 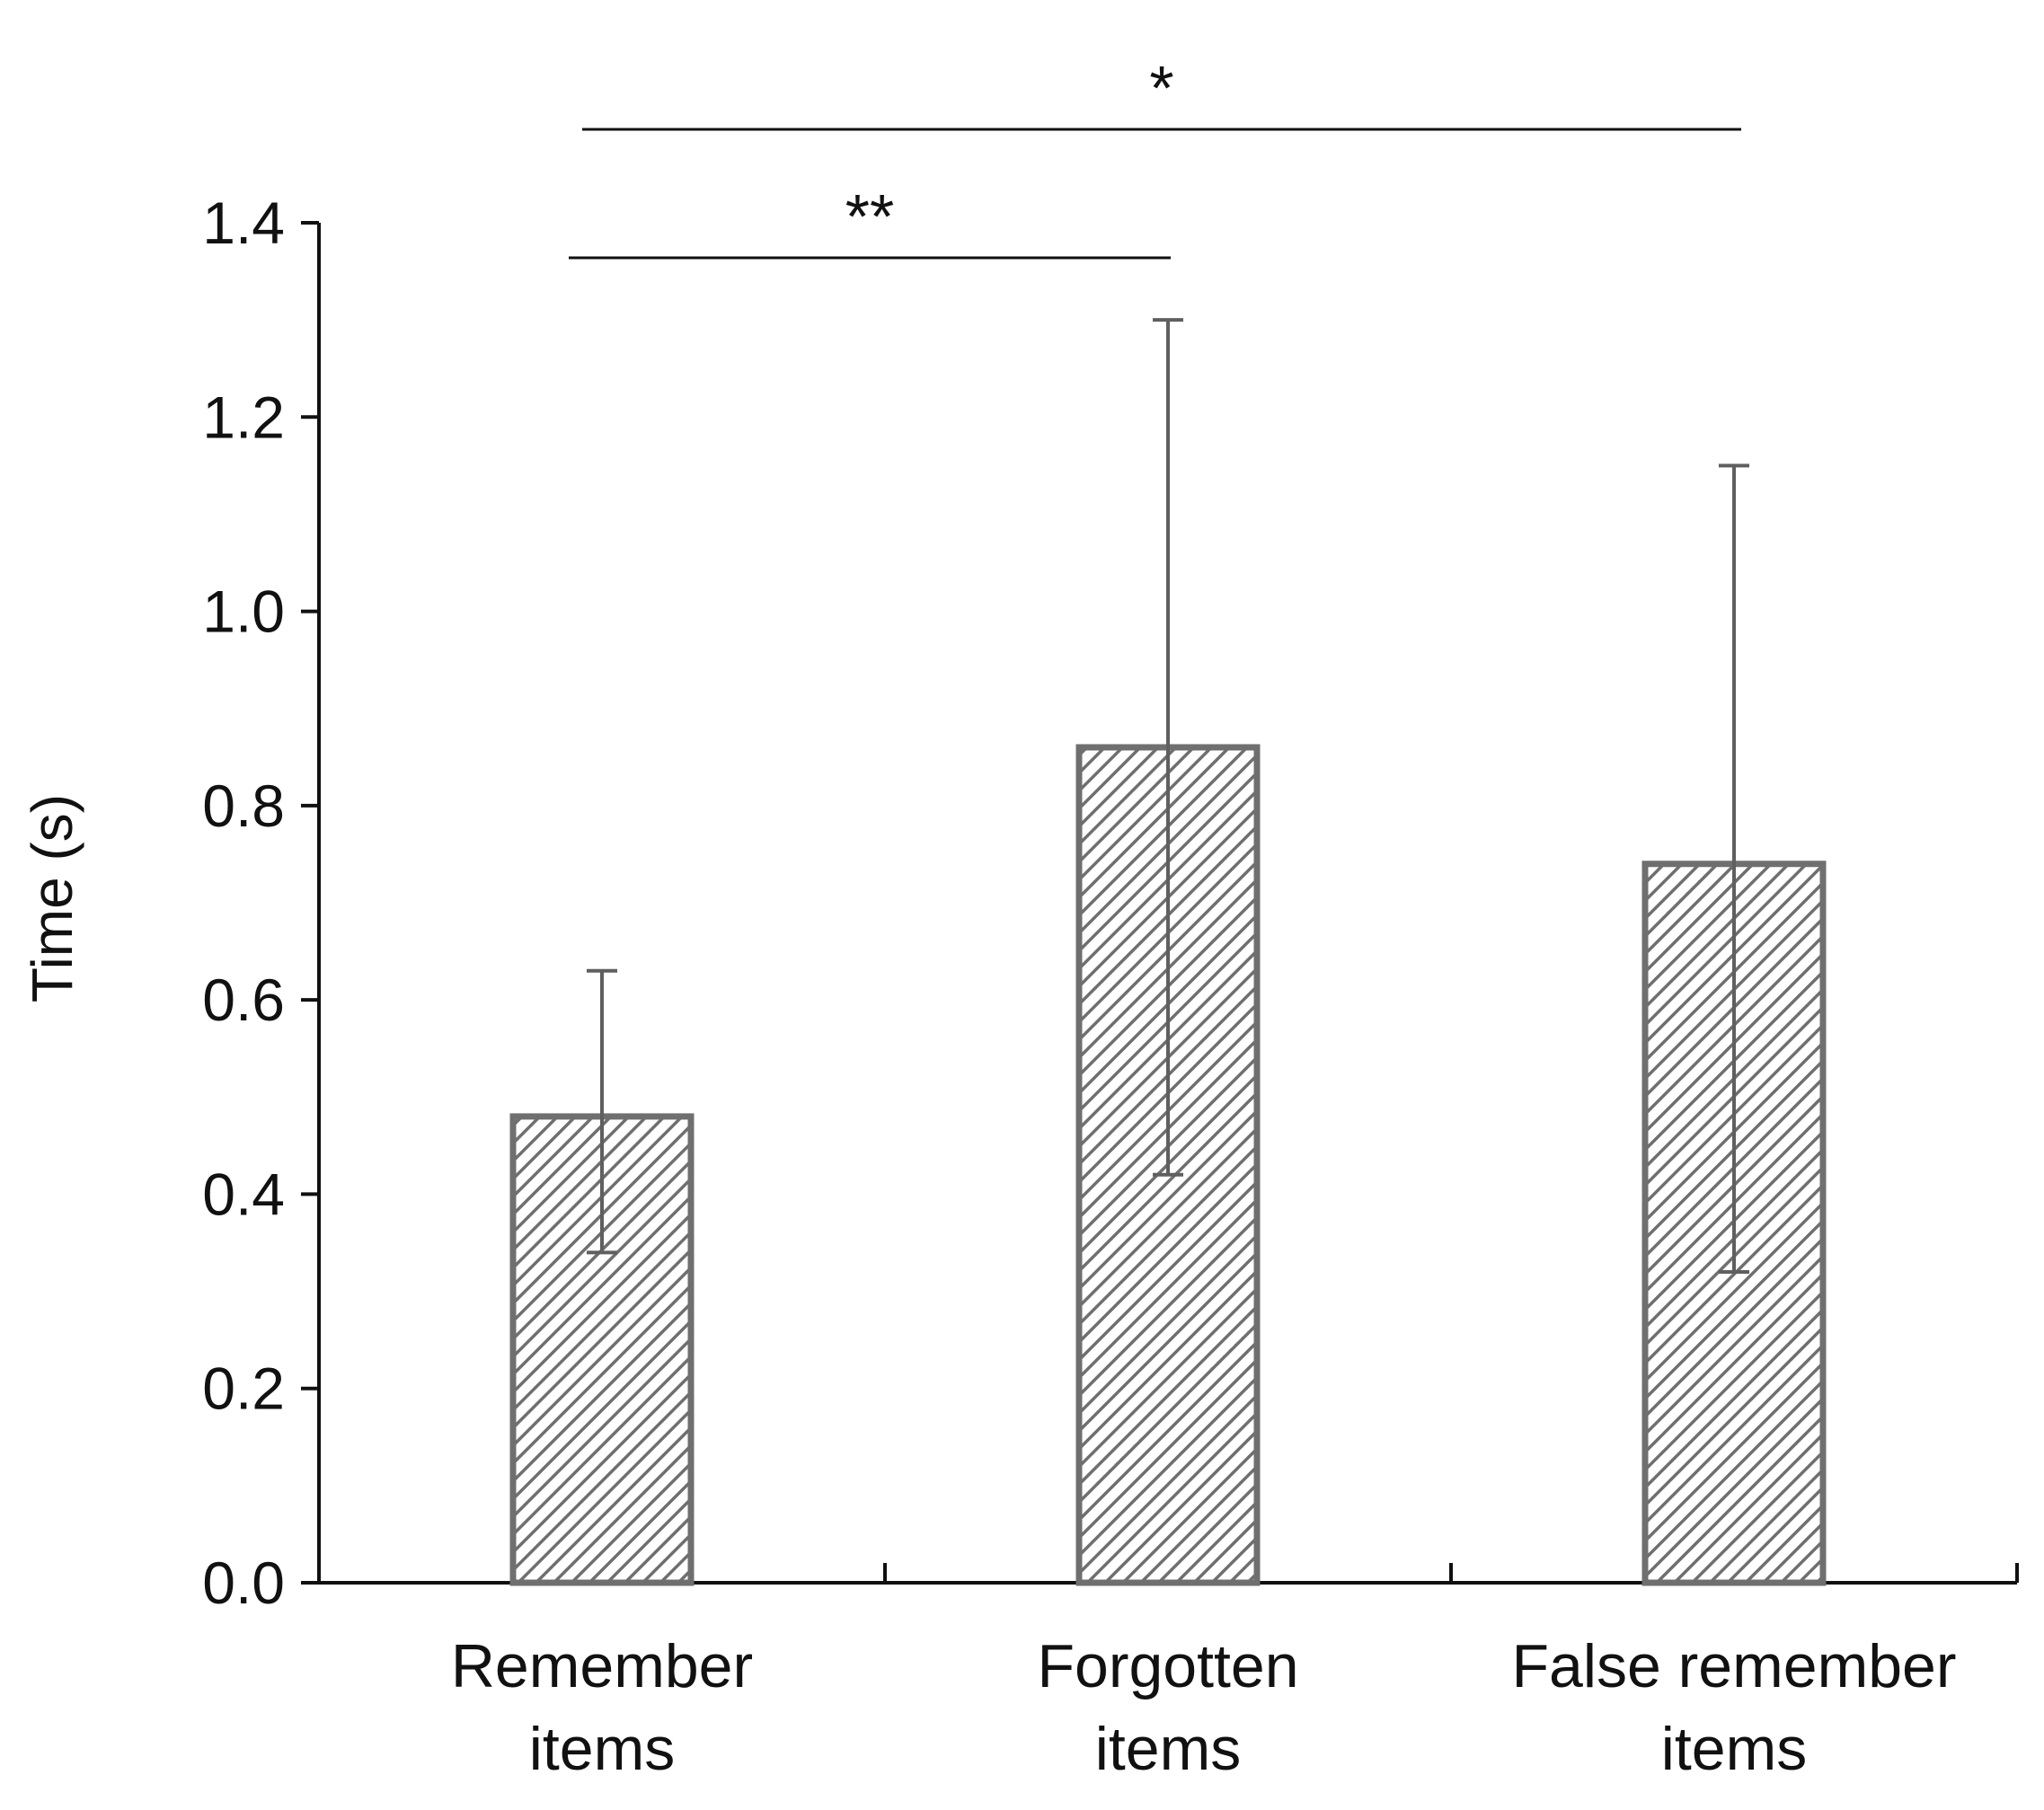 What do you see at coordinates (869, 217) in the screenshot?
I see `significance-label: **` at bounding box center [869, 217].